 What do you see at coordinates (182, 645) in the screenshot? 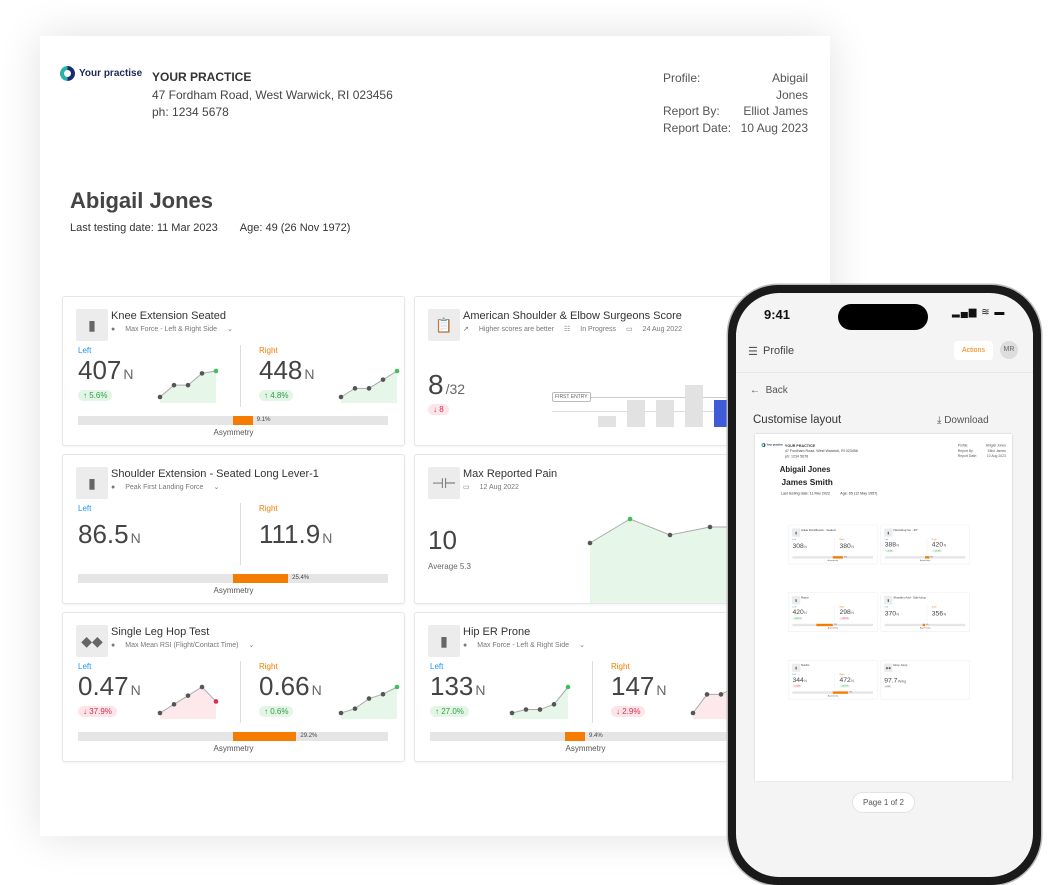
I see `metric-select: ●Max Mean RSI (Flight/Contact Time)⌄` at bounding box center [182, 645].